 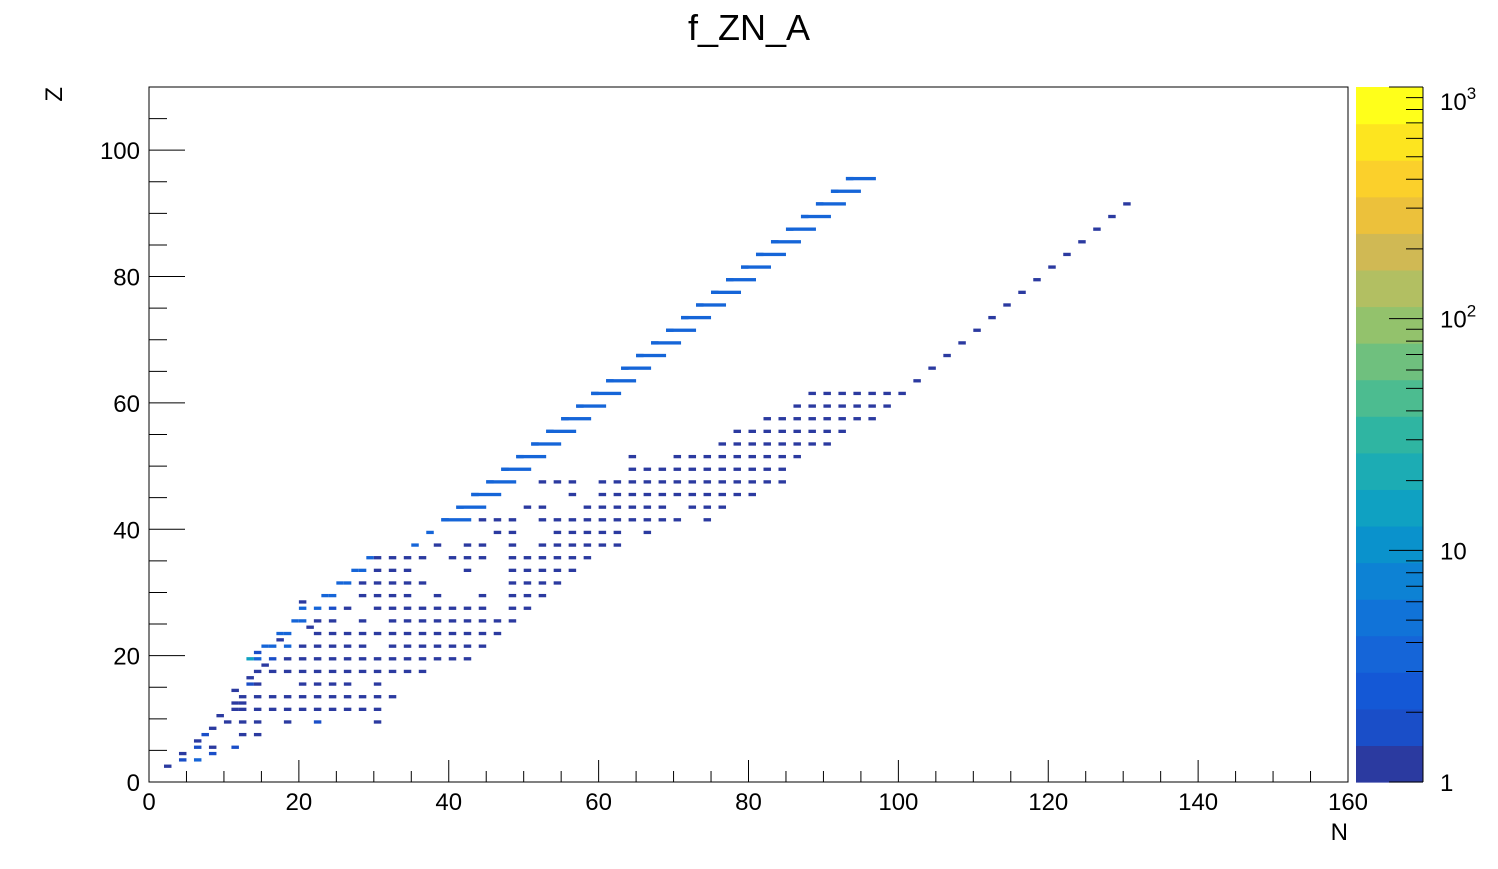 I want to click on x-tick-label: 40, so click(x=448, y=802).